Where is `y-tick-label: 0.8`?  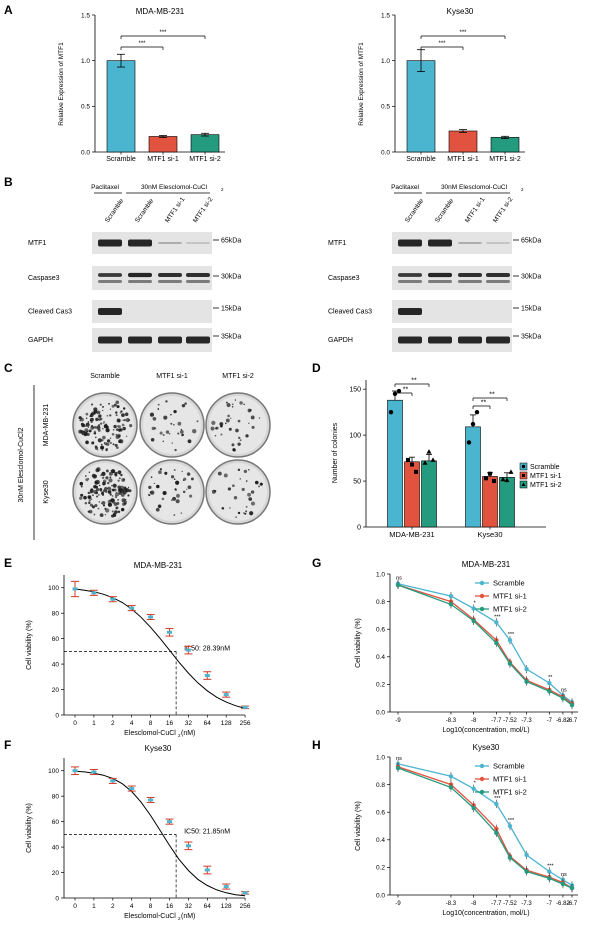 y-tick-label: 0.8 is located at coordinates (380, 602).